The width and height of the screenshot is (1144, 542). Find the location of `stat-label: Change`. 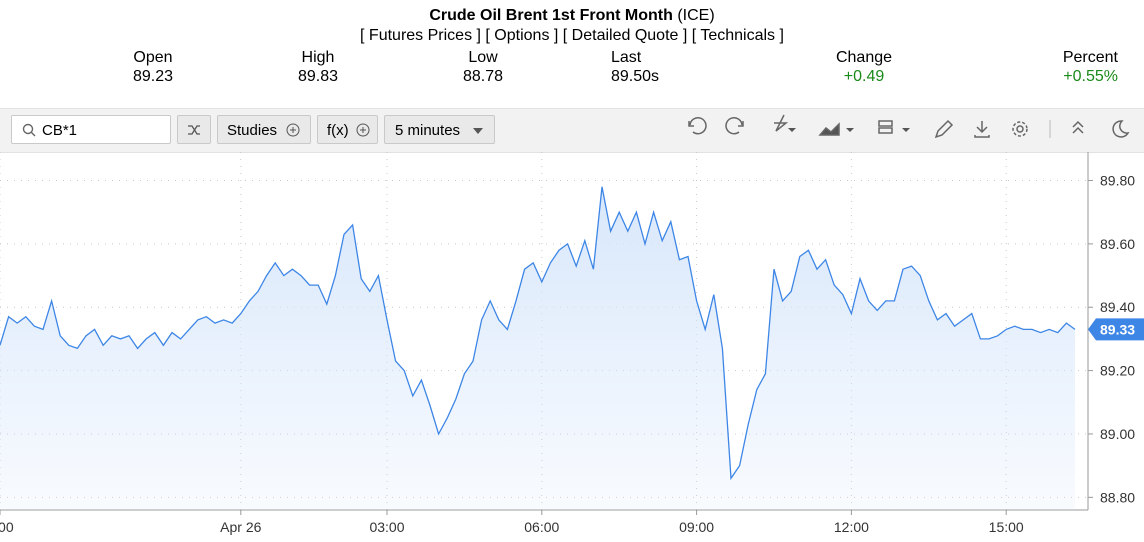

stat-label: Change is located at coordinates (864, 57).